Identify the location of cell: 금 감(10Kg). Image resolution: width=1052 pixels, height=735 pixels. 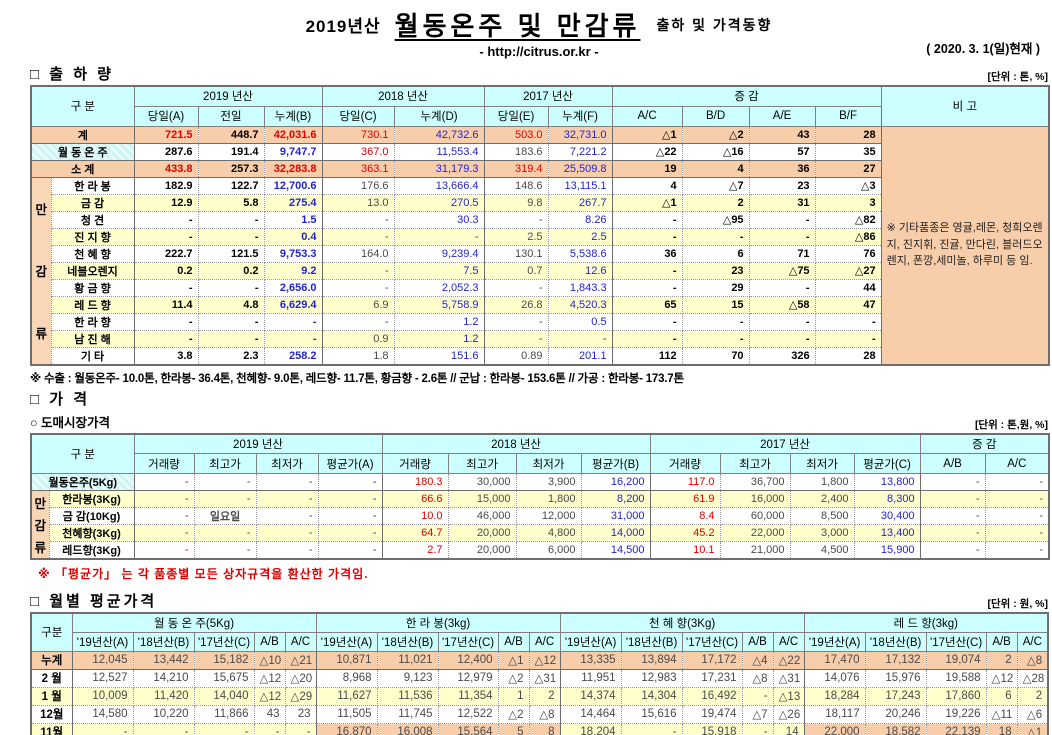
(91, 516).